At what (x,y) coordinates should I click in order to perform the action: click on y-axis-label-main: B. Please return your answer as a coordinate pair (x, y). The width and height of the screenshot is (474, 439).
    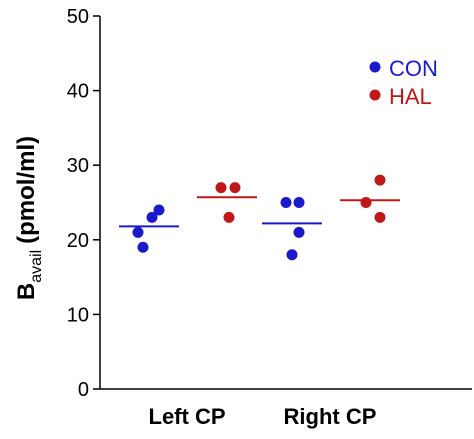
    Looking at the image, I should click on (26, 291).